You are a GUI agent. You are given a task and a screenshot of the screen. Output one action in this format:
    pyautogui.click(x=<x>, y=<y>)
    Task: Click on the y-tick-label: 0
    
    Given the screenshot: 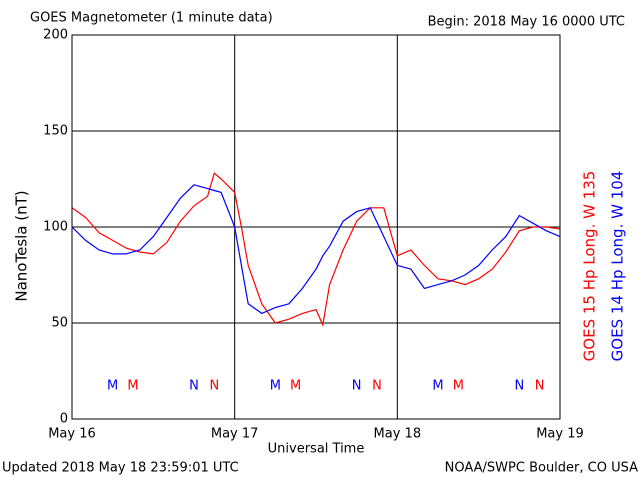 What is the action you would take?
    pyautogui.click(x=64, y=419)
    